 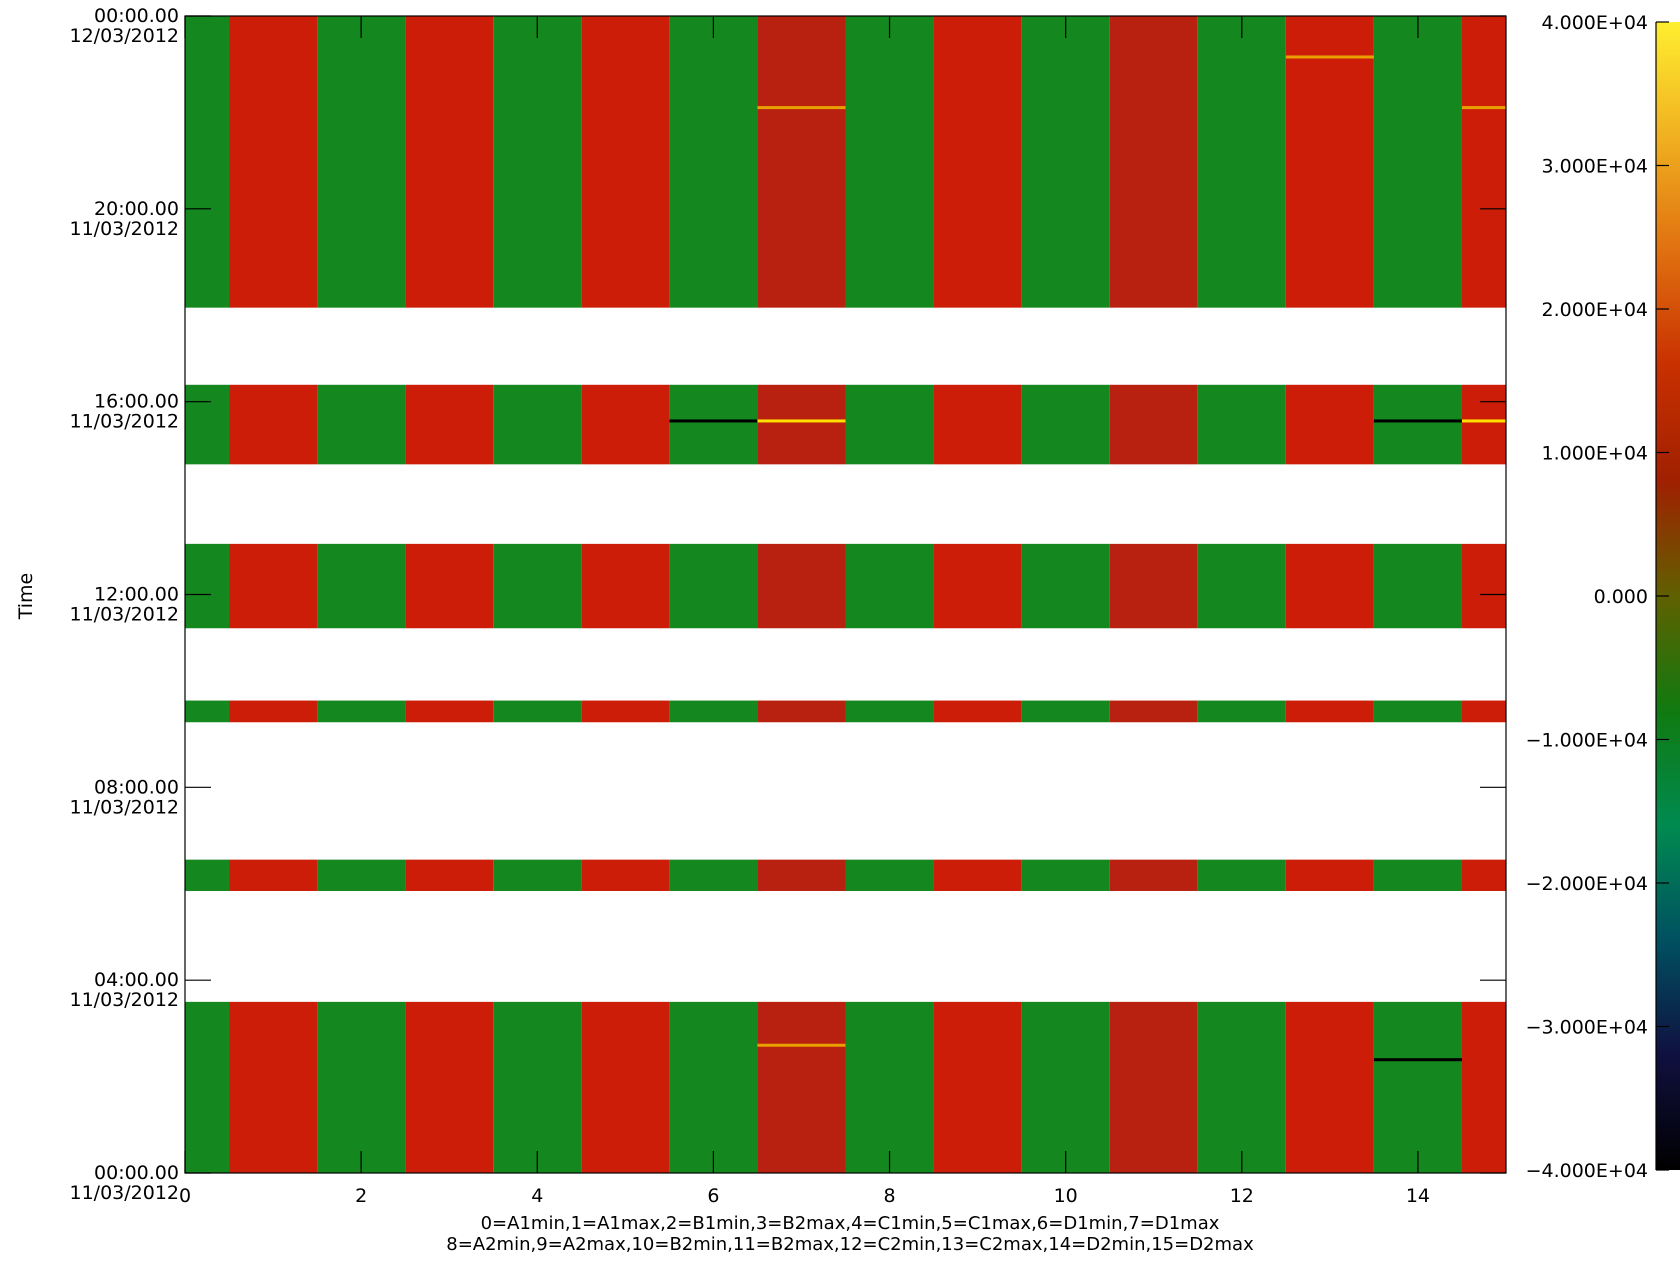 I want to click on cell-ch8-band0, so click(x=889, y=1087).